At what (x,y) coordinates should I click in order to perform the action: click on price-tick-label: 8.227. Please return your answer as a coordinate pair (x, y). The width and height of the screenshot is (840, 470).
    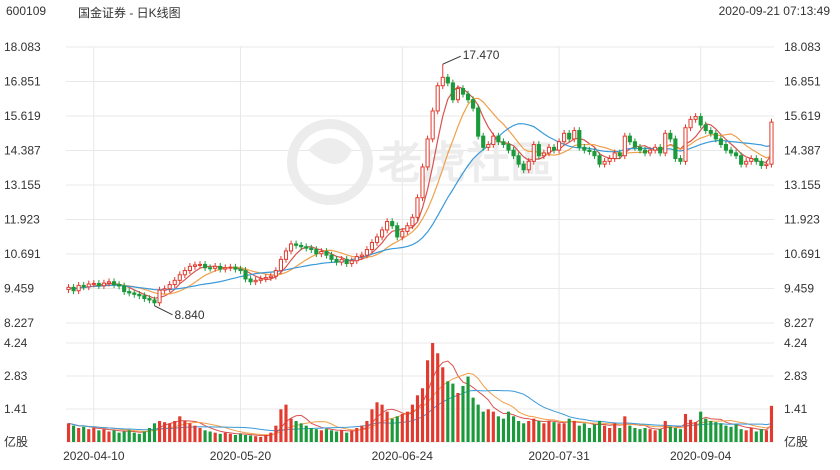
    Looking at the image, I should click on (19, 323).